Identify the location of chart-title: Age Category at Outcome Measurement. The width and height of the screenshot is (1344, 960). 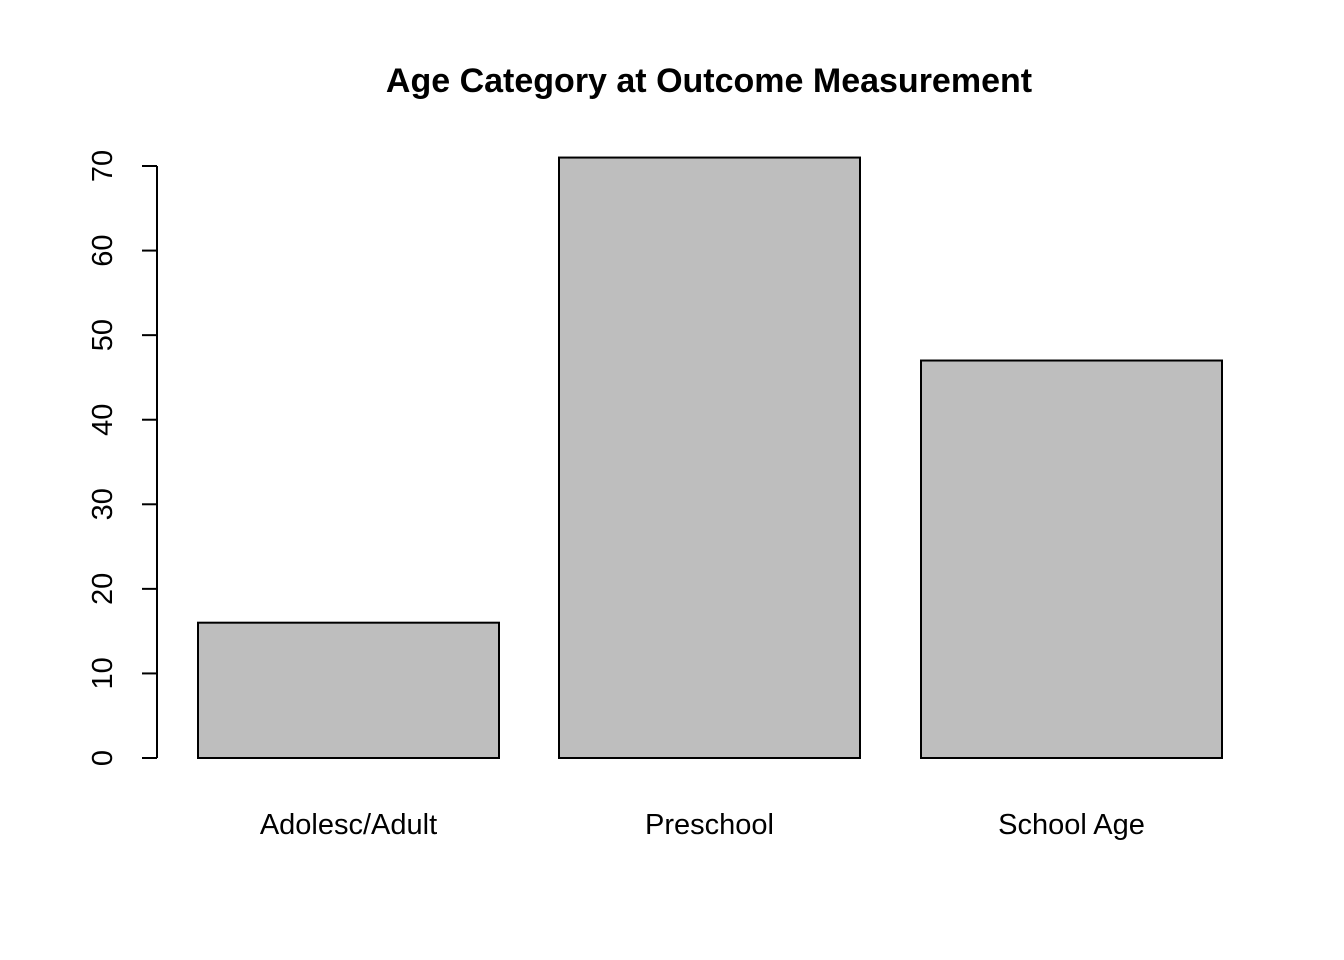
(709, 81).